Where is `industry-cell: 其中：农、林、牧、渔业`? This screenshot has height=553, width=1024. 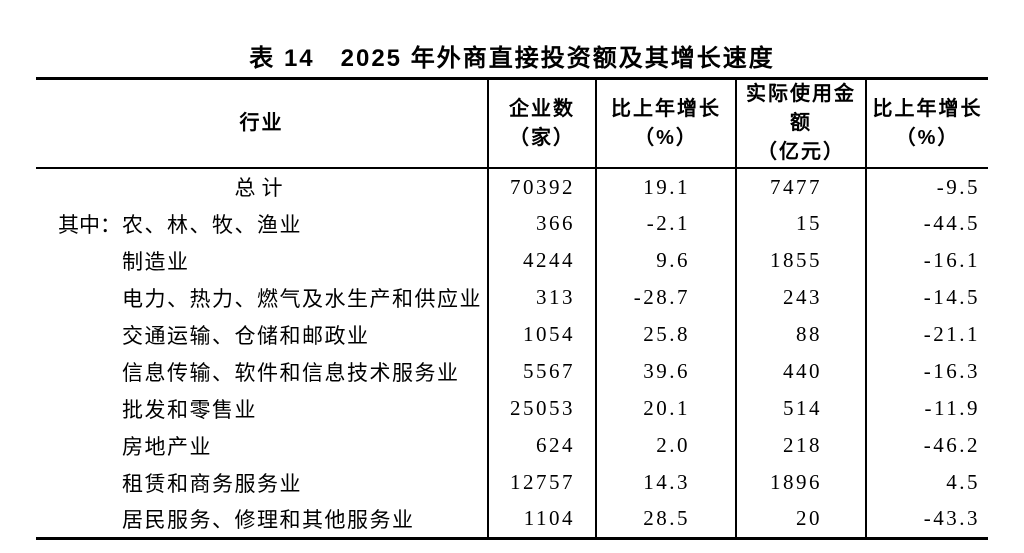
industry-cell: 其中：农、林、牧、渔业 is located at coordinates (262, 223).